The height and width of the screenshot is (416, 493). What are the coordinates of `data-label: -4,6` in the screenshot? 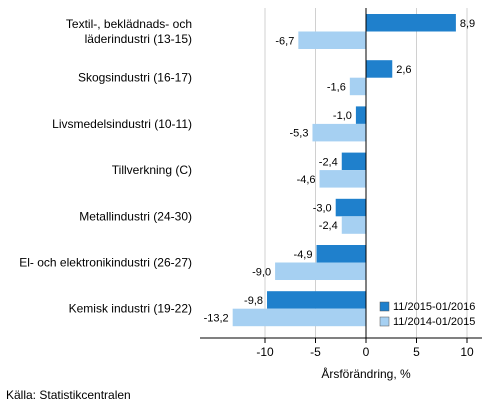 It's located at (306, 180).